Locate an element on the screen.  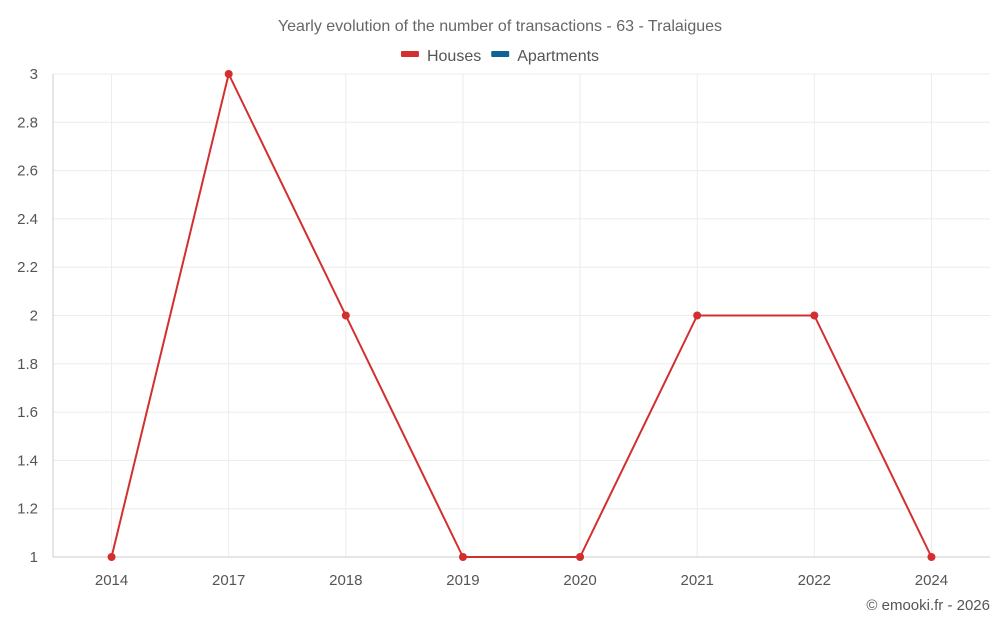
x-tick-label: 2018 is located at coordinates (345, 580).